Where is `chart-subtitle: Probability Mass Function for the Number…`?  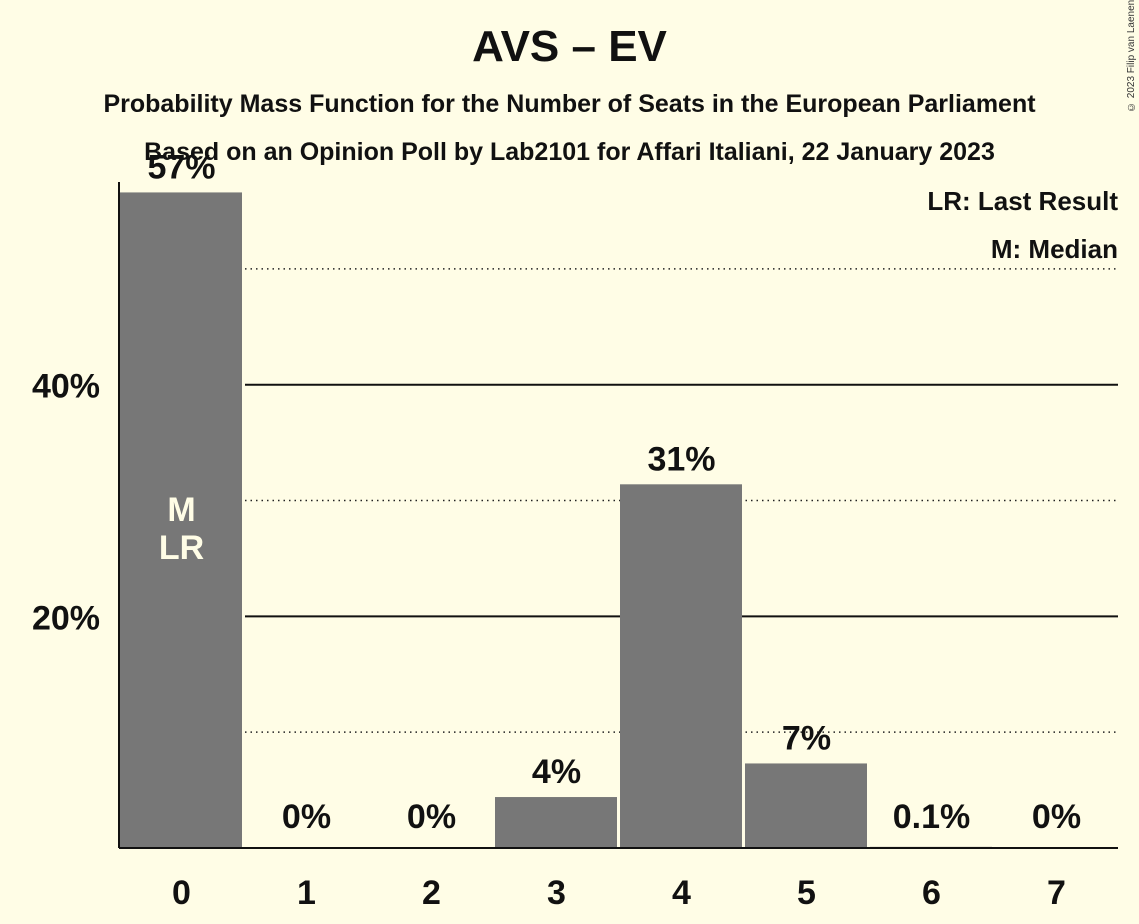 chart-subtitle: Probability Mass Function for the Number… is located at coordinates (569, 104).